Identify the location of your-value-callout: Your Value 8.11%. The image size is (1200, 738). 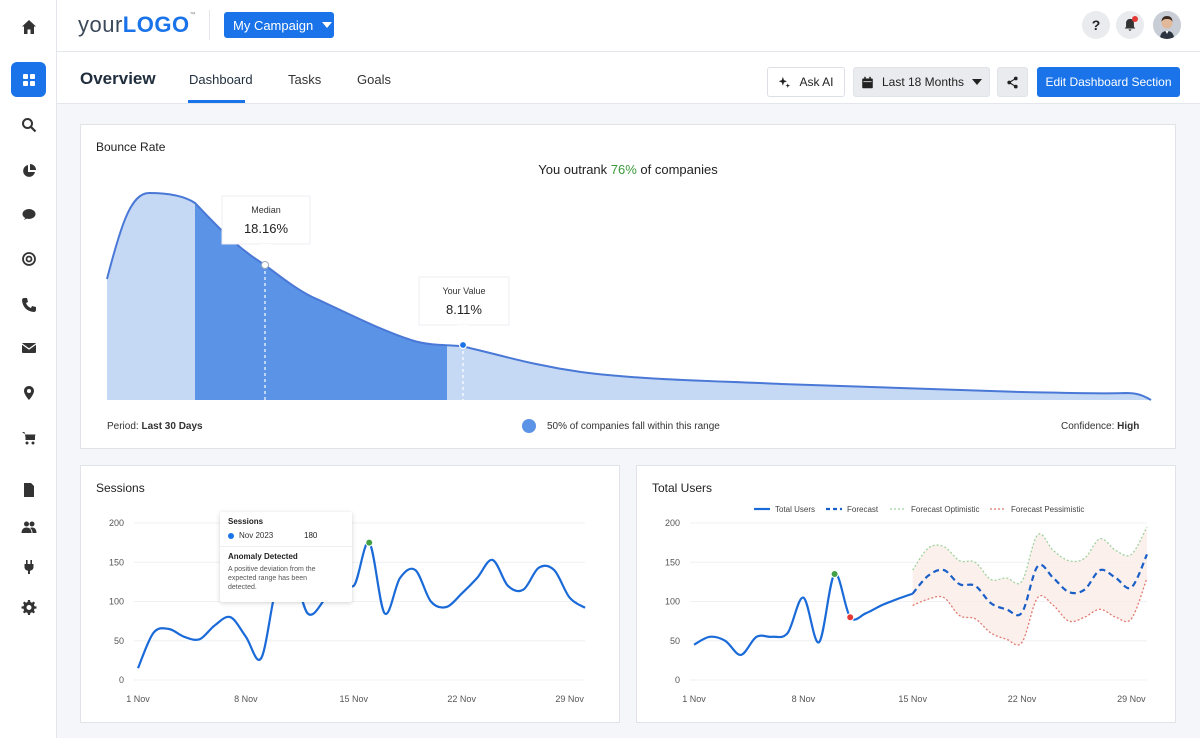
(464, 304).